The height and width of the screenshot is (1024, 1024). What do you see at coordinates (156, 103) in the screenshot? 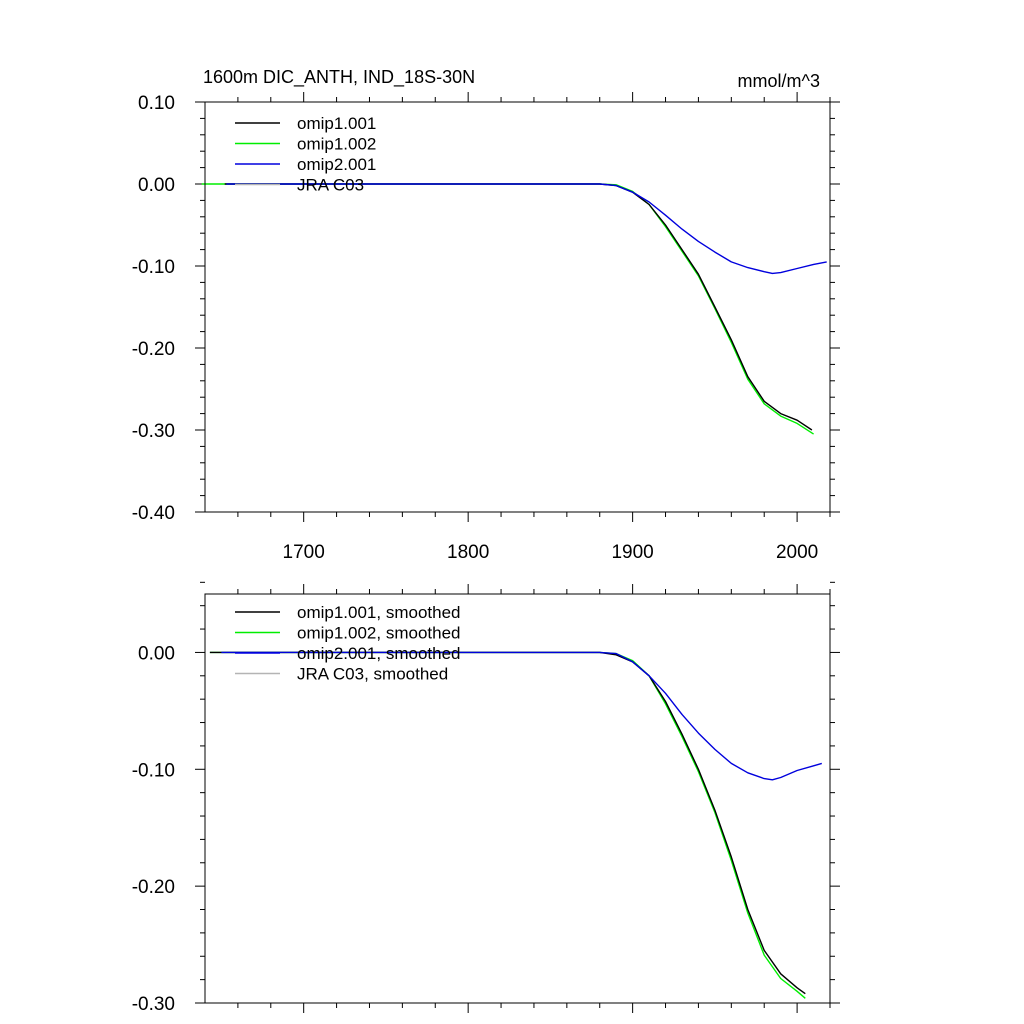
I see `y-tick-label: 0.10` at bounding box center [156, 103].